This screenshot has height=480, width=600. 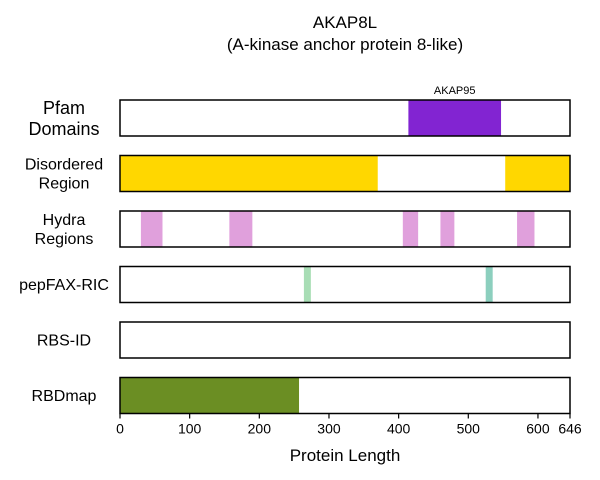 I want to click on x-axis-label: Protein Length, so click(x=345, y=455).